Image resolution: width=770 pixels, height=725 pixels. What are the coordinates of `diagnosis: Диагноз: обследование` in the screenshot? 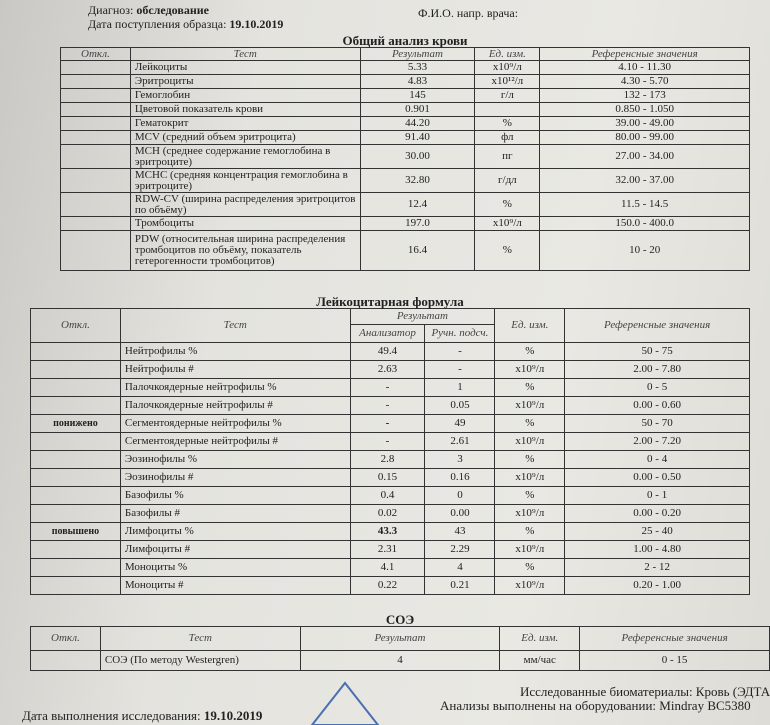 It's located at (148, 10).